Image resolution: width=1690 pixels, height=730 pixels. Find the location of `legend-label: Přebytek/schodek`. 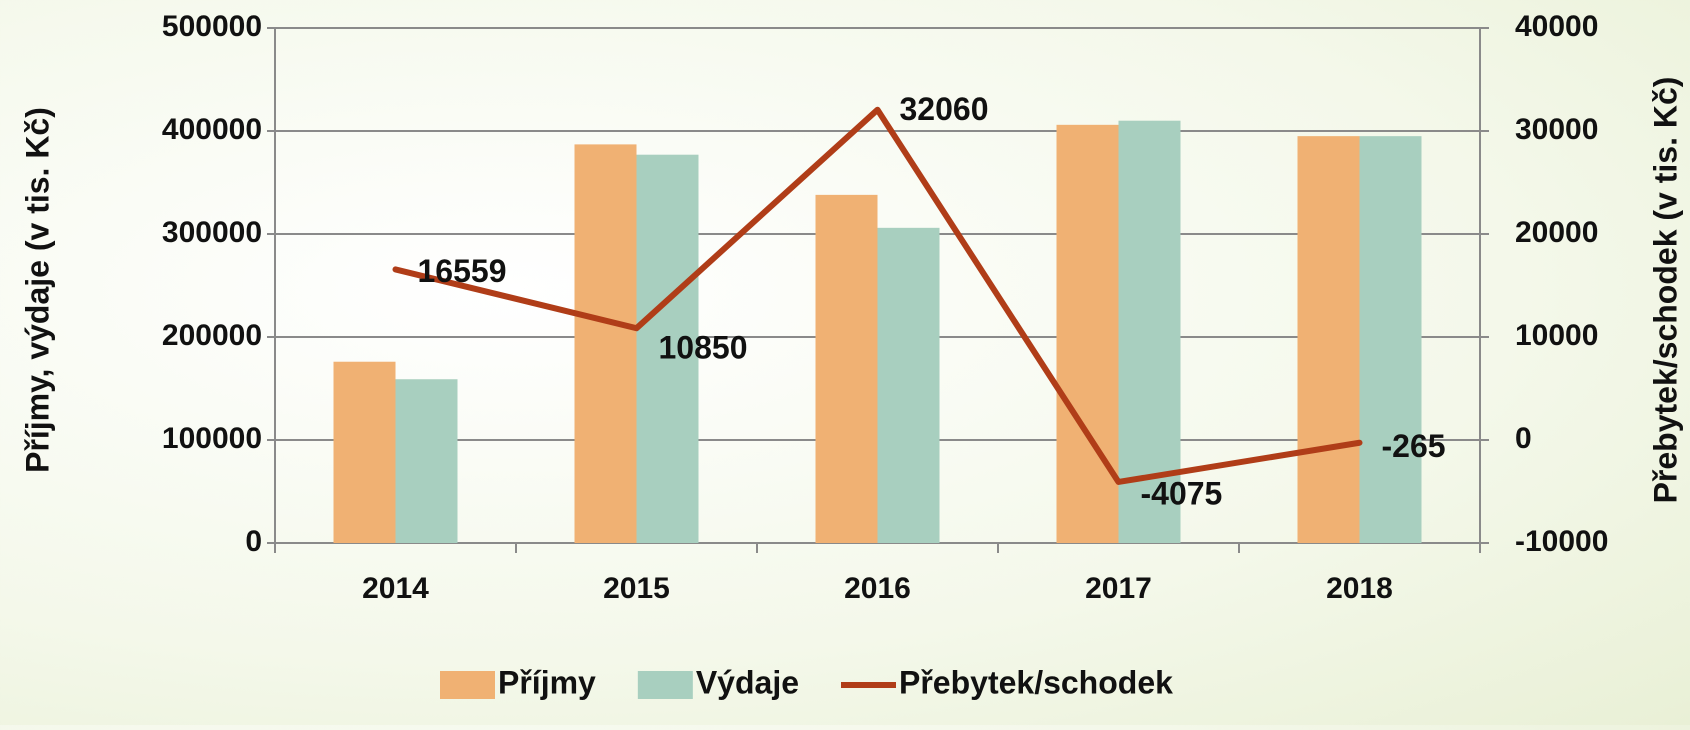

legend-label: Přebytek/schodek is located at coordinates (1036, 682).